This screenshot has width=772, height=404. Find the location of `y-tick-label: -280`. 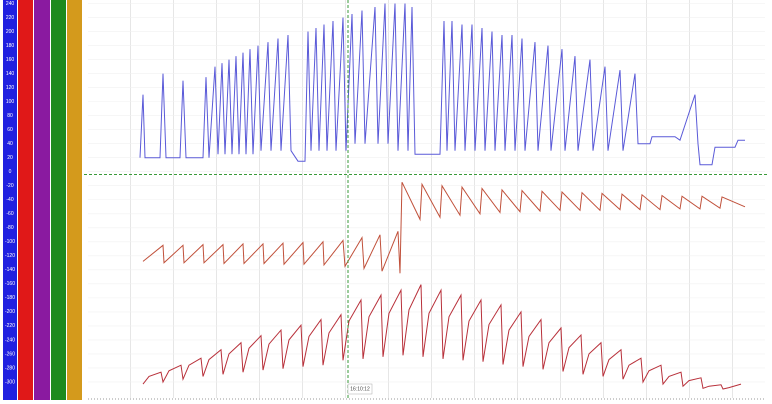

y-tick-label: -280 is located at coordinates (10, 368).